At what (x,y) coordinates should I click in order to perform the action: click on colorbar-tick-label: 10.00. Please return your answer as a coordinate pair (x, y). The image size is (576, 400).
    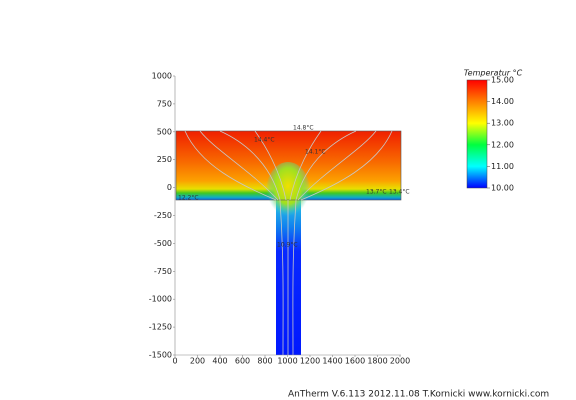
    Looking at the image, I should click on (502, 188).